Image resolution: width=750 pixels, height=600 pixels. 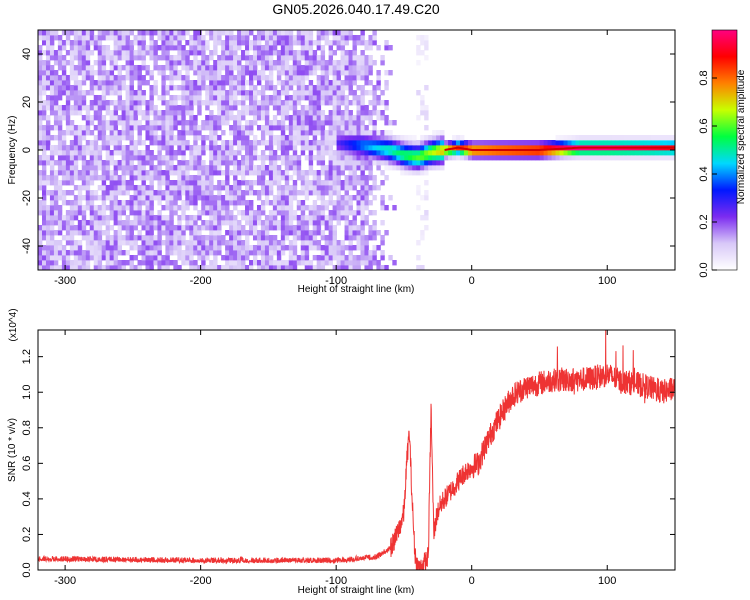 I want to click on colorbar-tick-label: 0.2, so click(x=704, y=221).